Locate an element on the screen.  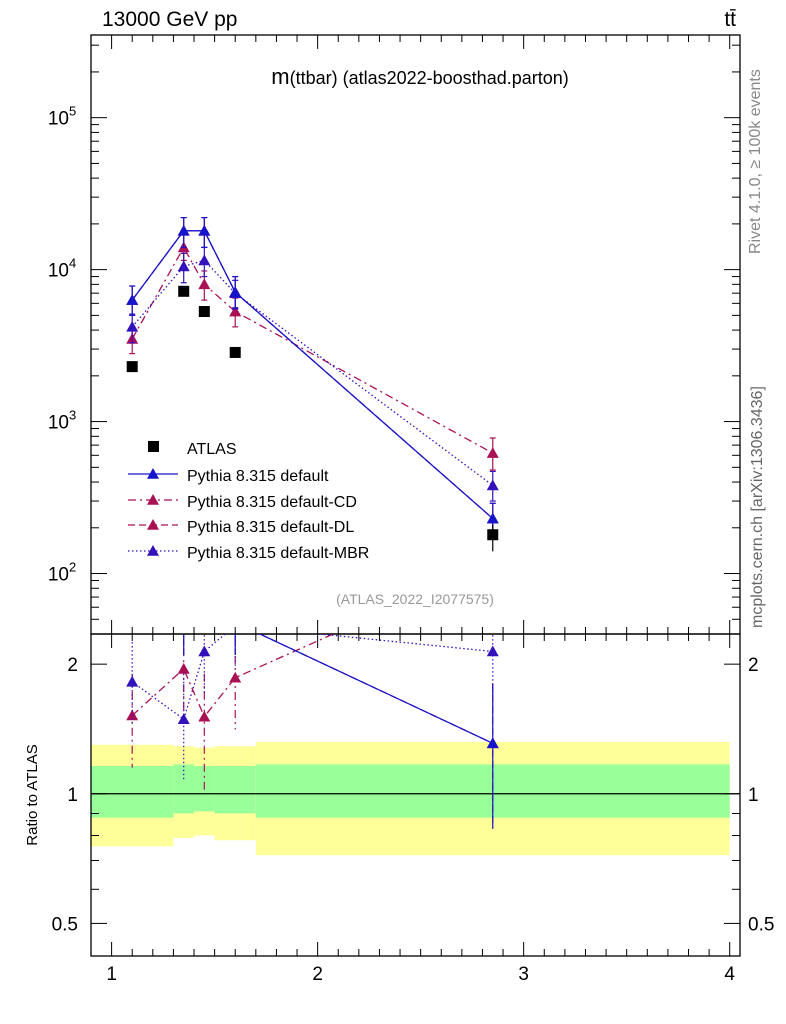
legend-mark-atlas is located at coordinates (153, 446).